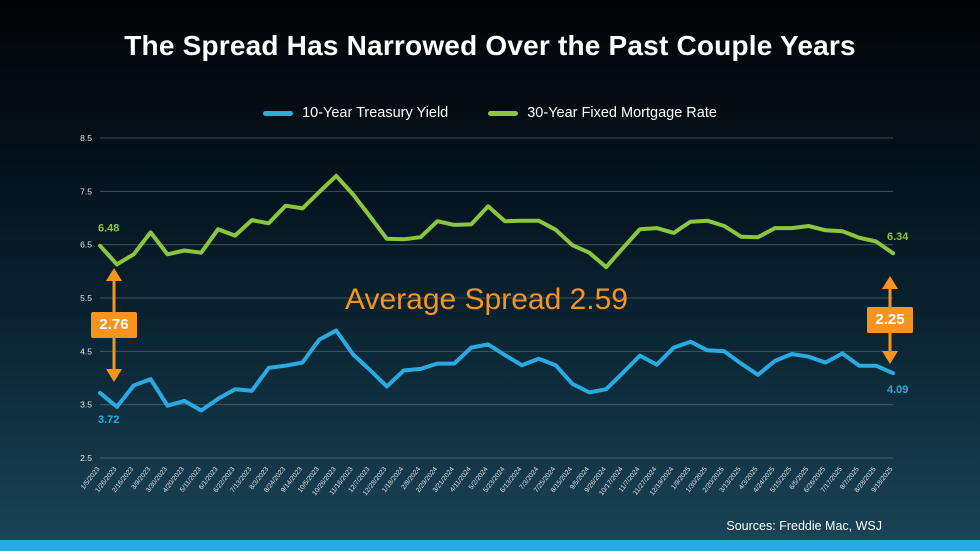 The width and height of the screenshot is (980, 551). Describe the element at coordinates (108, 229) in the screenshot. I see `mortgage-start-value-label: 6.48` at that location.